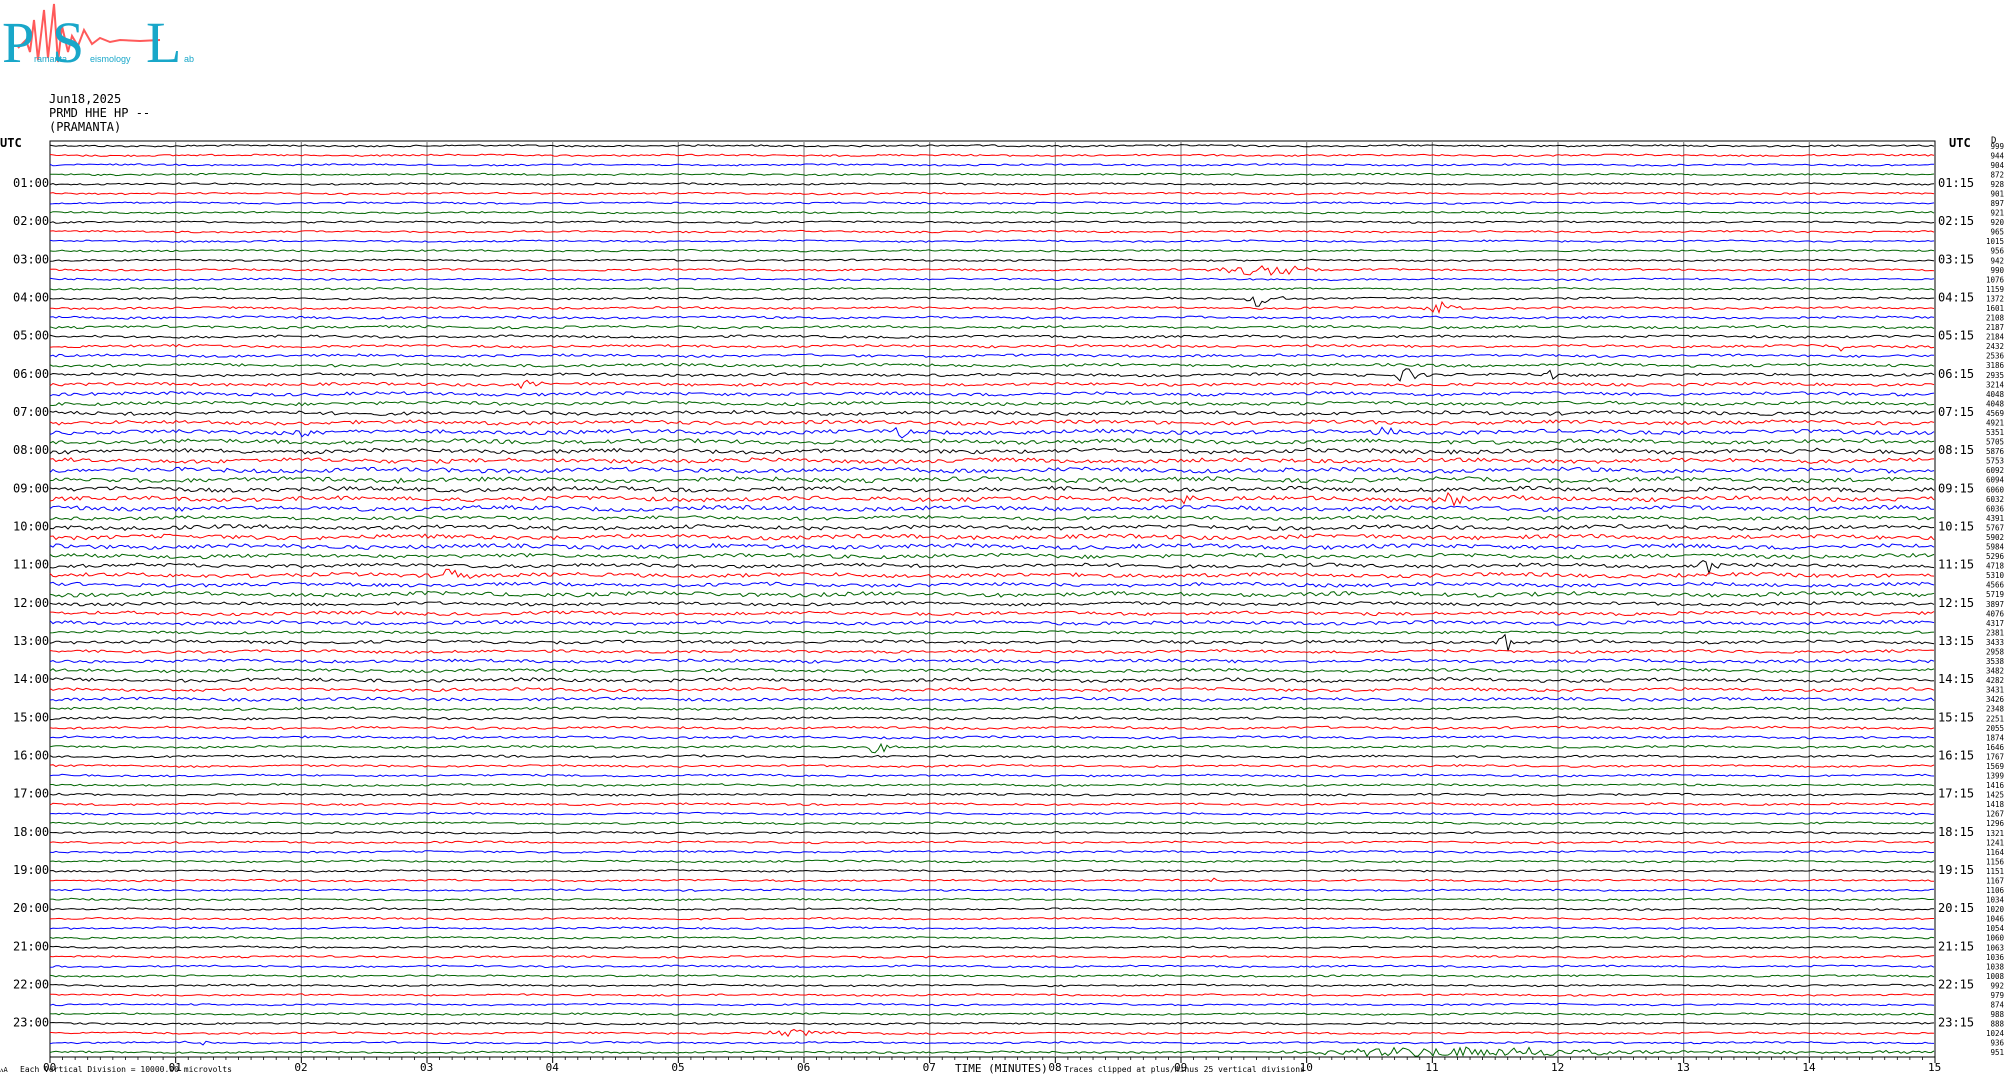 The height and width of the screenshot is (1080, 2010). What do you see at coordinates (1995, 966) in the screenshot?
I see `trace-rms-value: 1038` at bounding box center [1995, 966].